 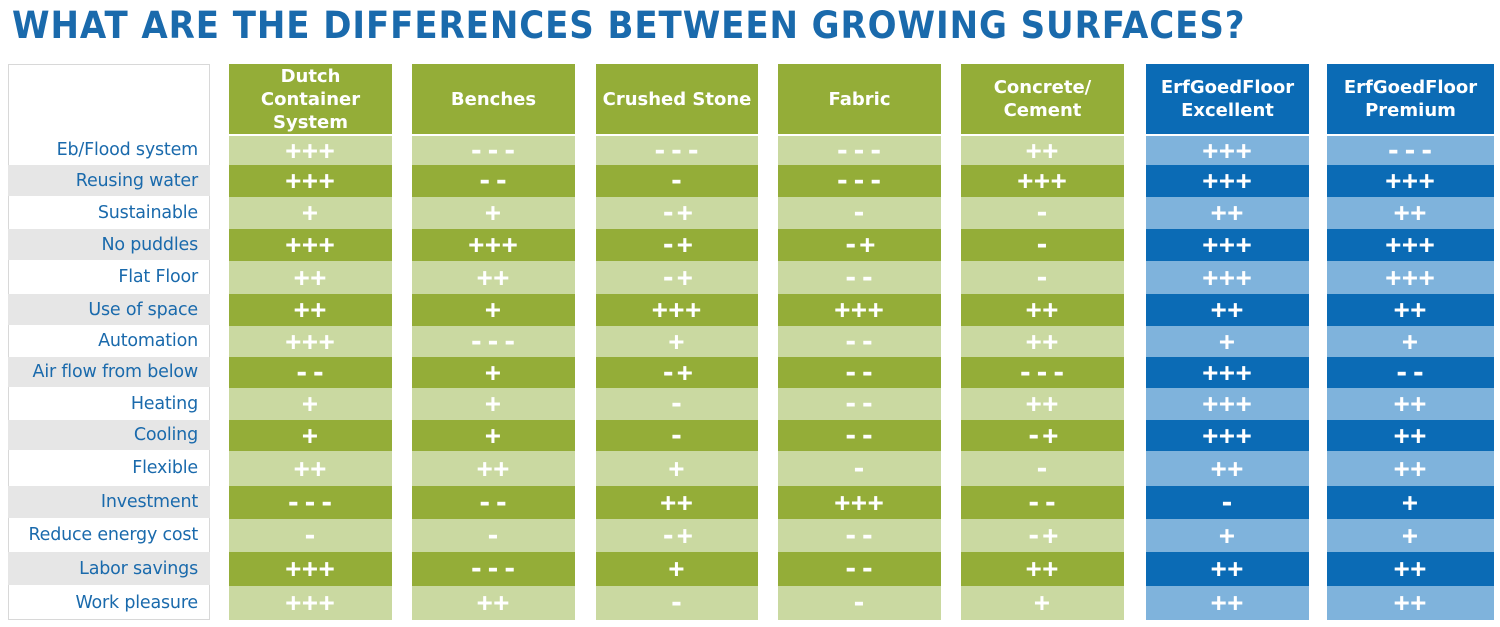 I want to click on column-header: Concrete/ Cement, so click(x=1042, y=99).